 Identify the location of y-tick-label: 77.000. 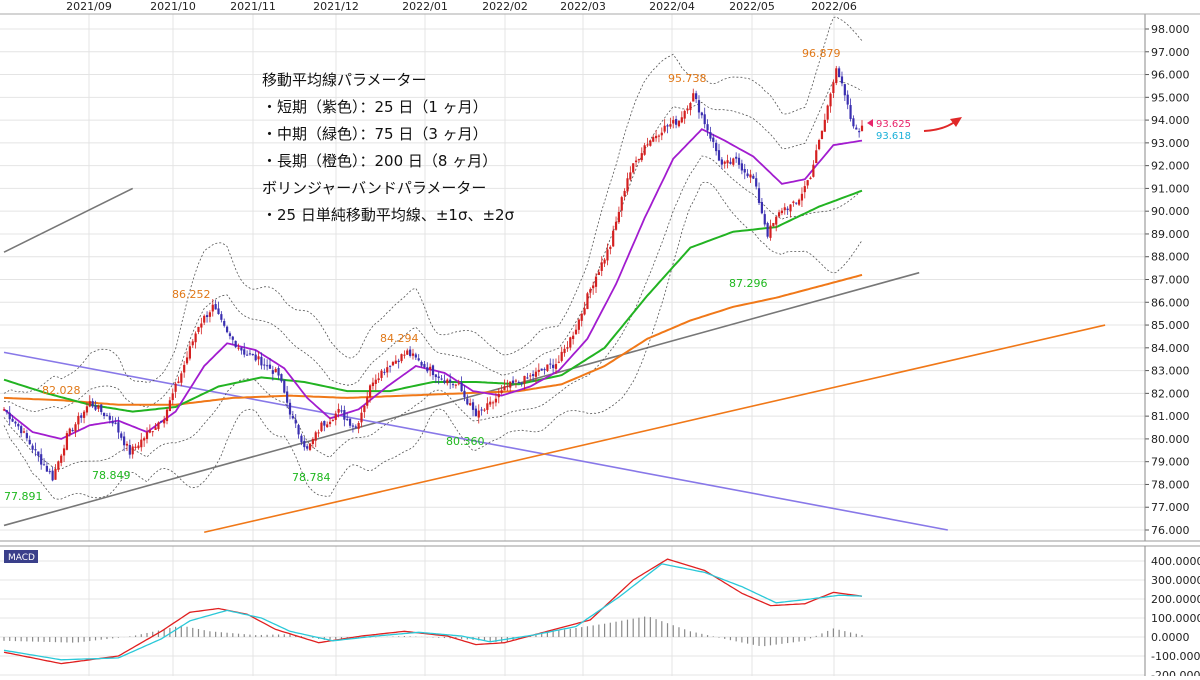
(1170, 507).